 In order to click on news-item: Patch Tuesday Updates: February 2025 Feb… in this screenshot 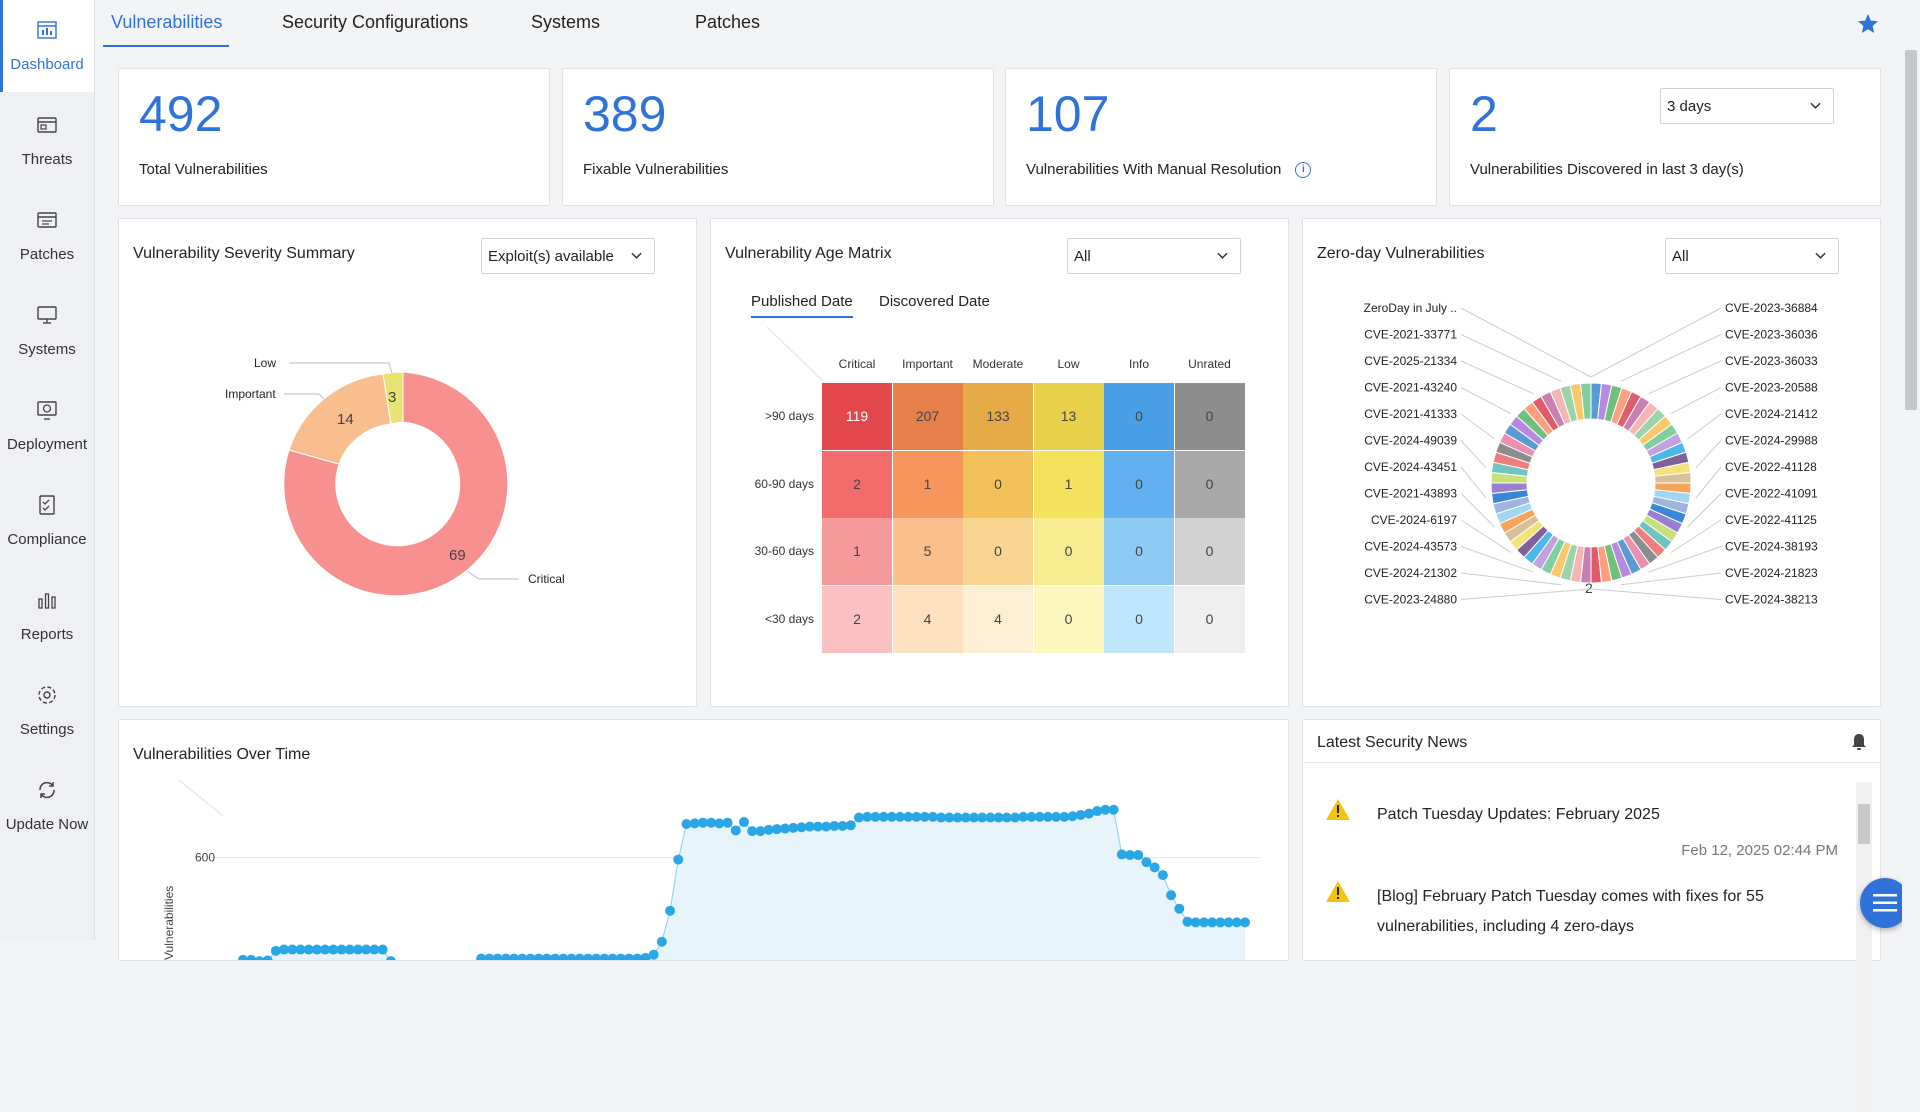, I will do `click(1582, 833)`.